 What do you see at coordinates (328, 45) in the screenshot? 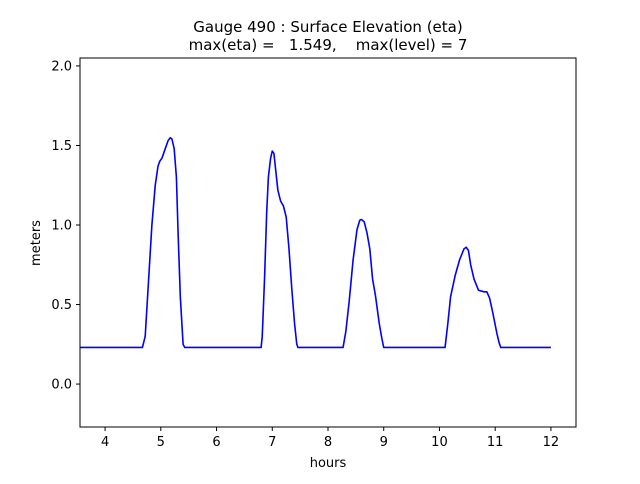
I see `chart-title-line-2: max(eta) = 1.549, max(level) = 7` at bounding box center [328, 45].